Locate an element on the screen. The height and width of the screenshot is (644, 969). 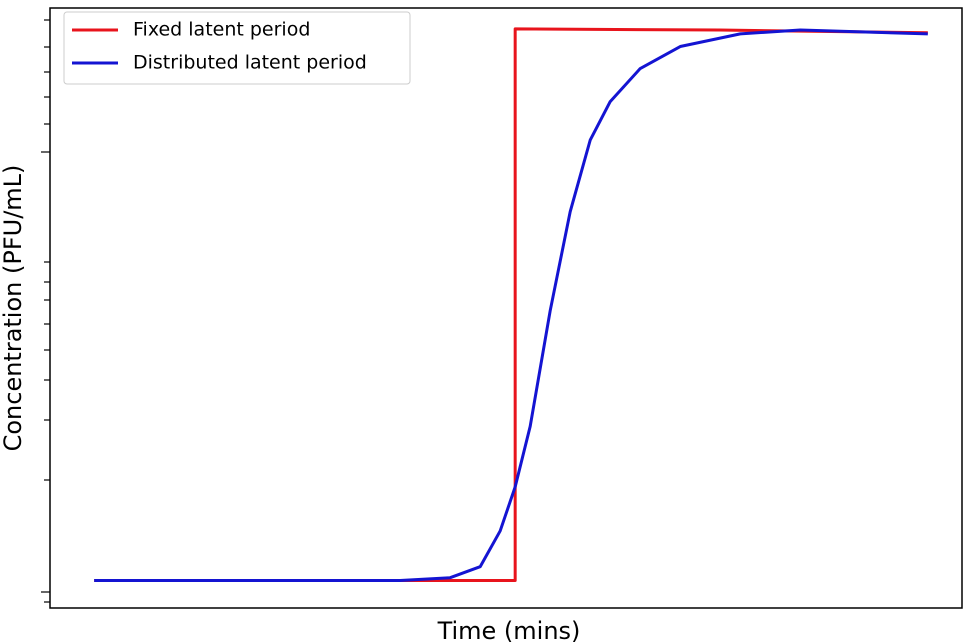
y-axis-label: Concentration (PFU/mL) is located at coordinates (13, 308).